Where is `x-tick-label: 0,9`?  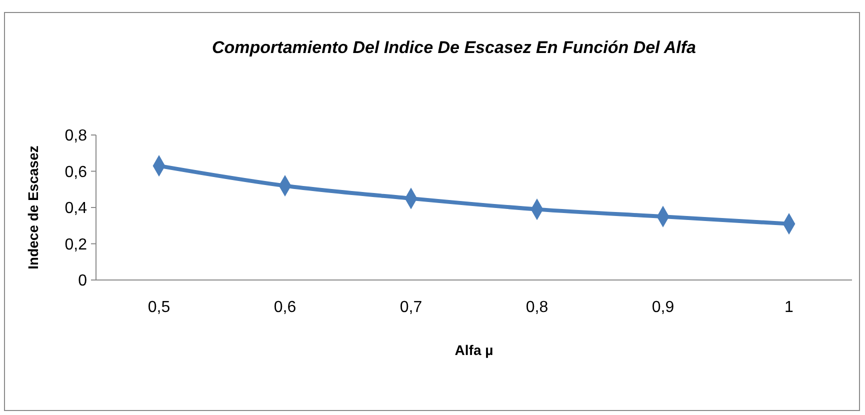 x-tick-label: 0,9 is located at coordinates (663, 307).